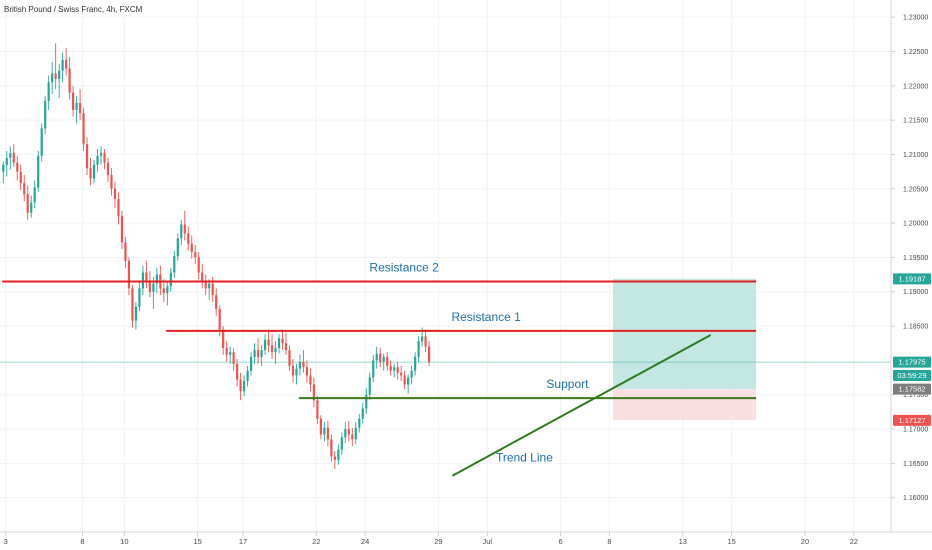  Describe the element at coordinates (243, 541) in the screenshot. I see `time-tick-label: 17` at that location.